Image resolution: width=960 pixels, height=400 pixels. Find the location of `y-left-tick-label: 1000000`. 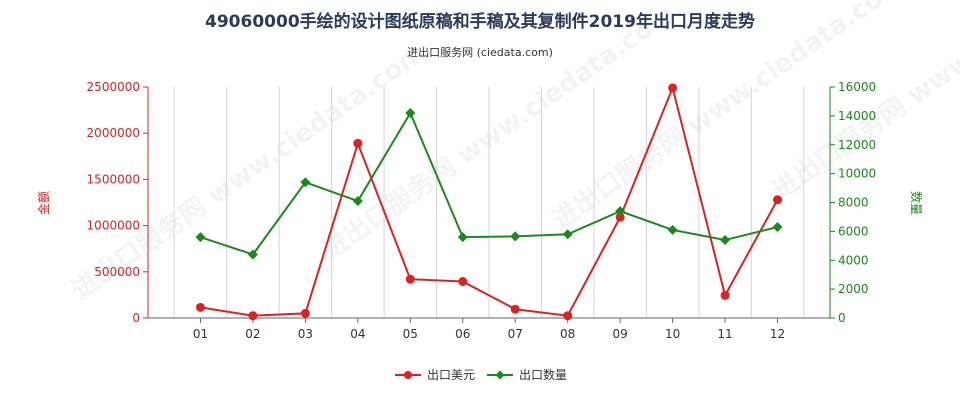

y-left-tick-label: 1000000 is located at coordinates (113, 226).